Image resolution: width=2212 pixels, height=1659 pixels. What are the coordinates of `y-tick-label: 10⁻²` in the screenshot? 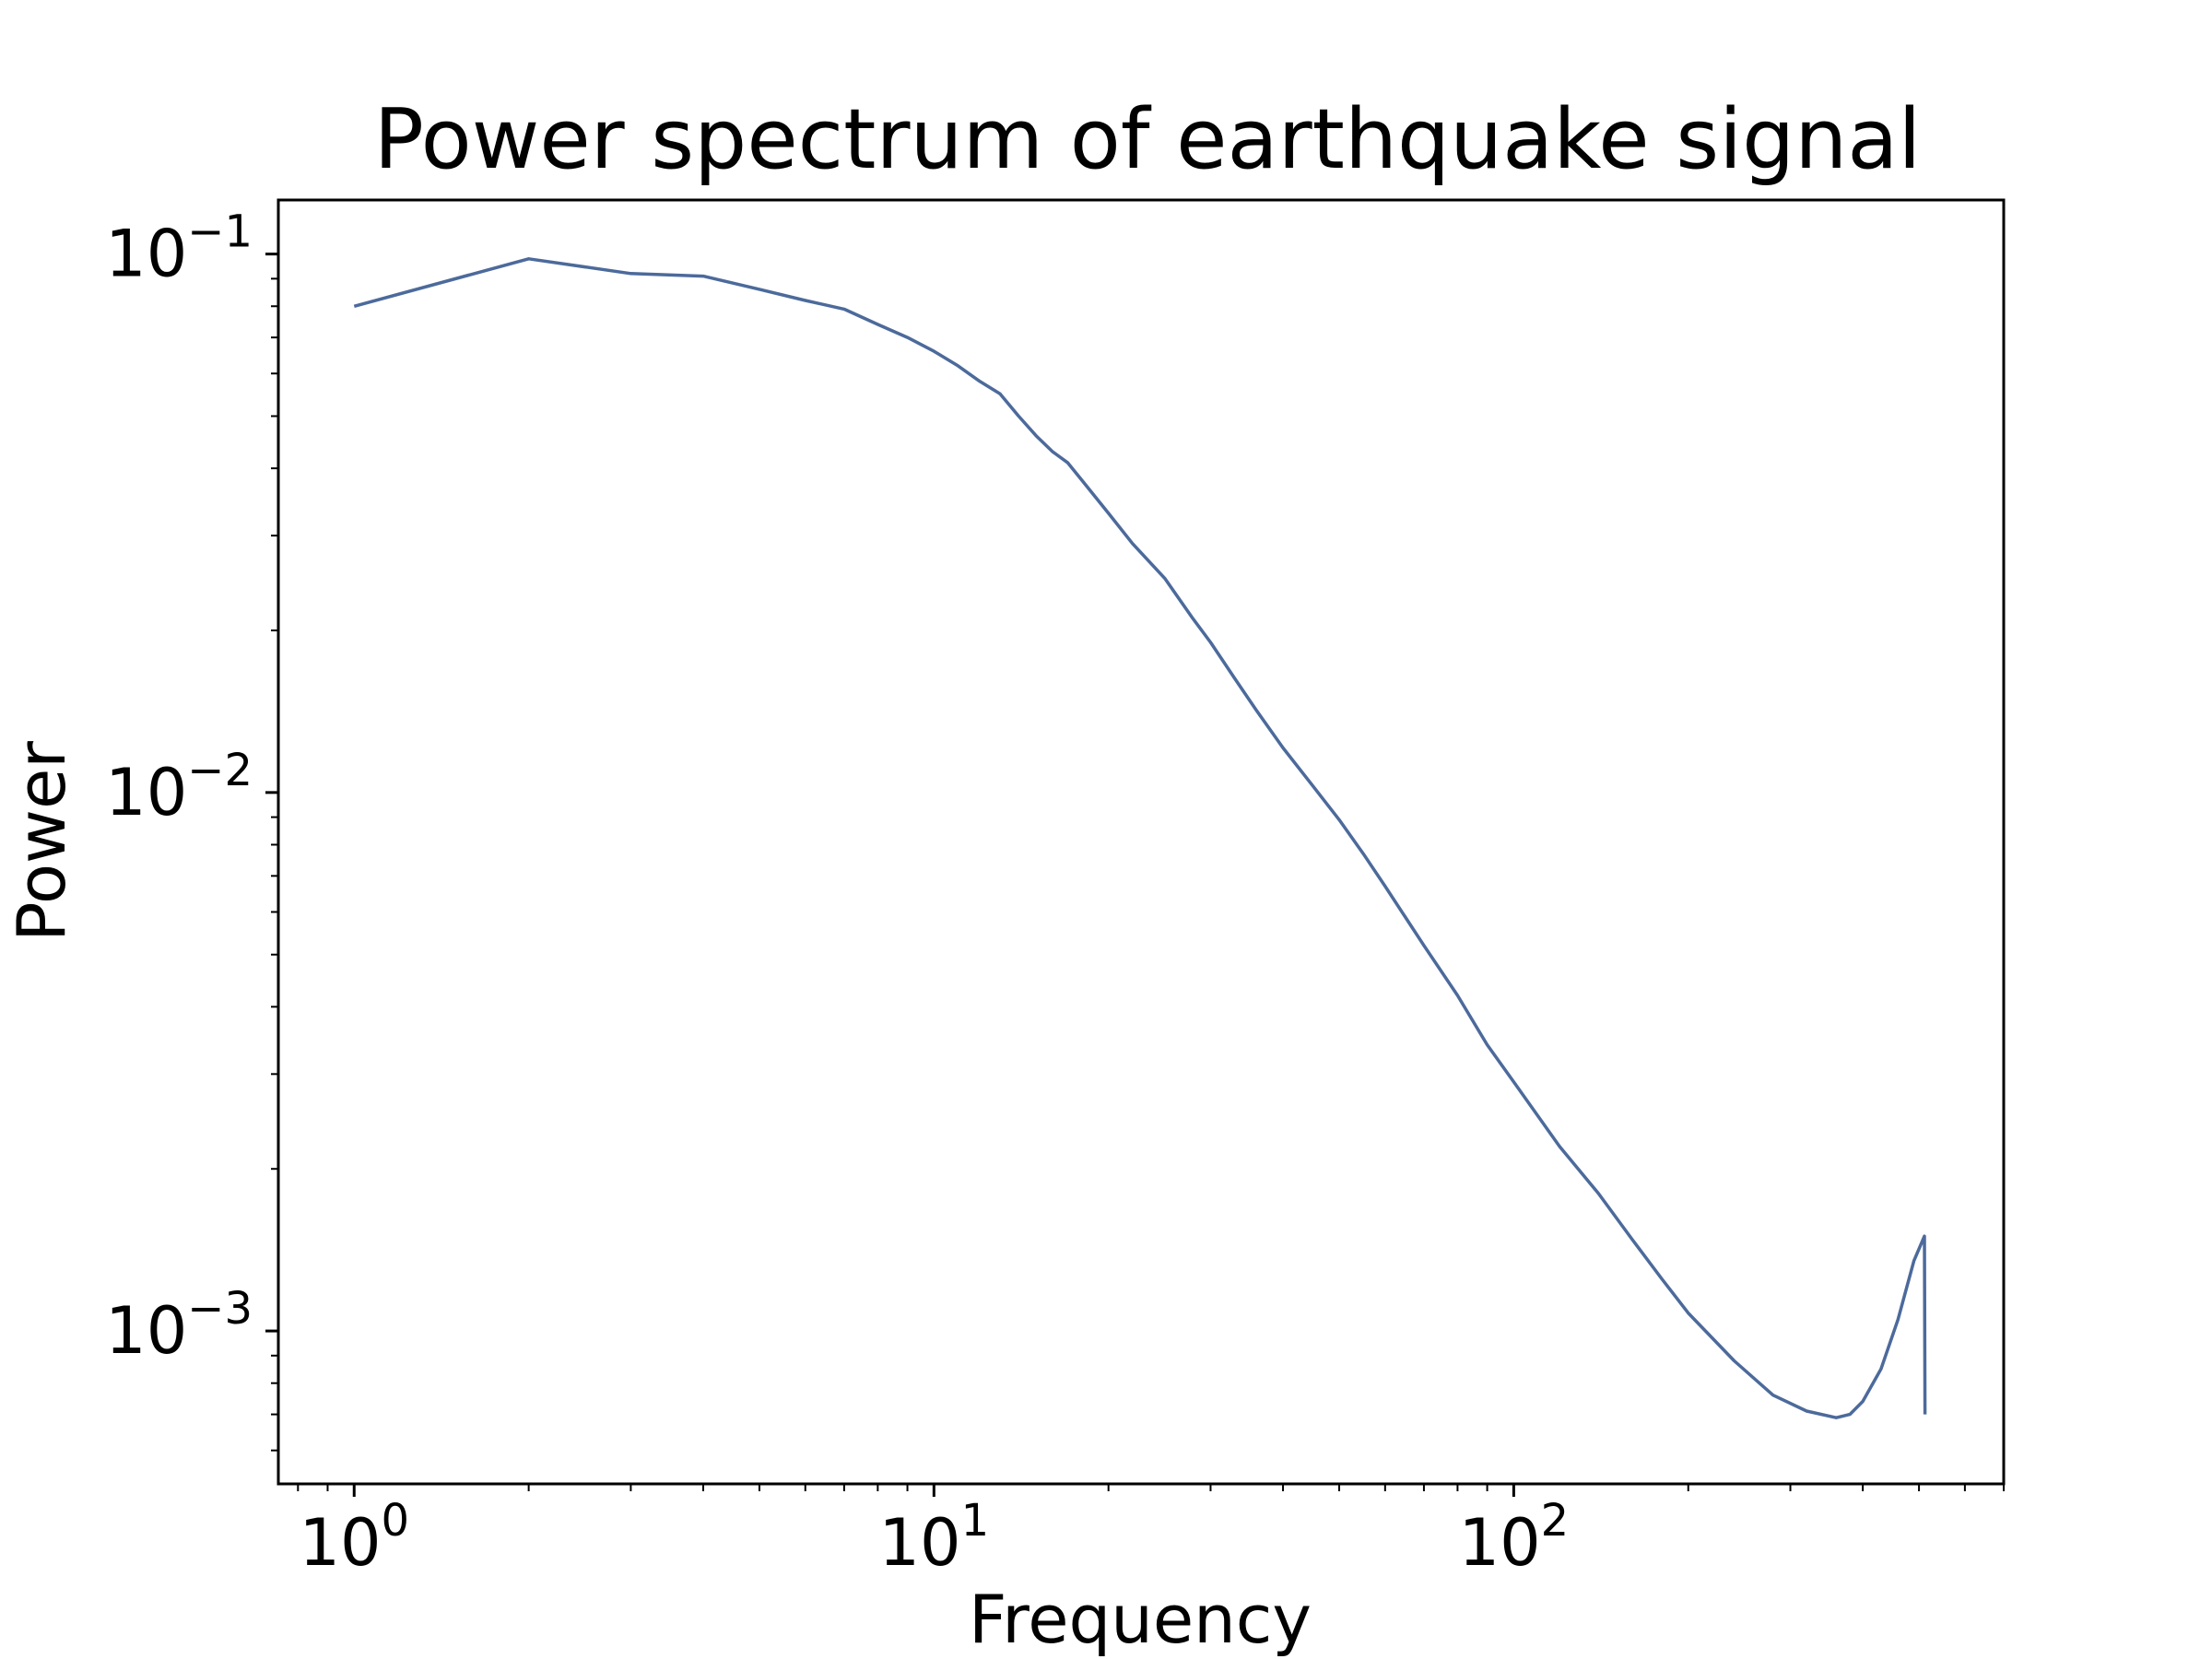 It's located at (179, 787).